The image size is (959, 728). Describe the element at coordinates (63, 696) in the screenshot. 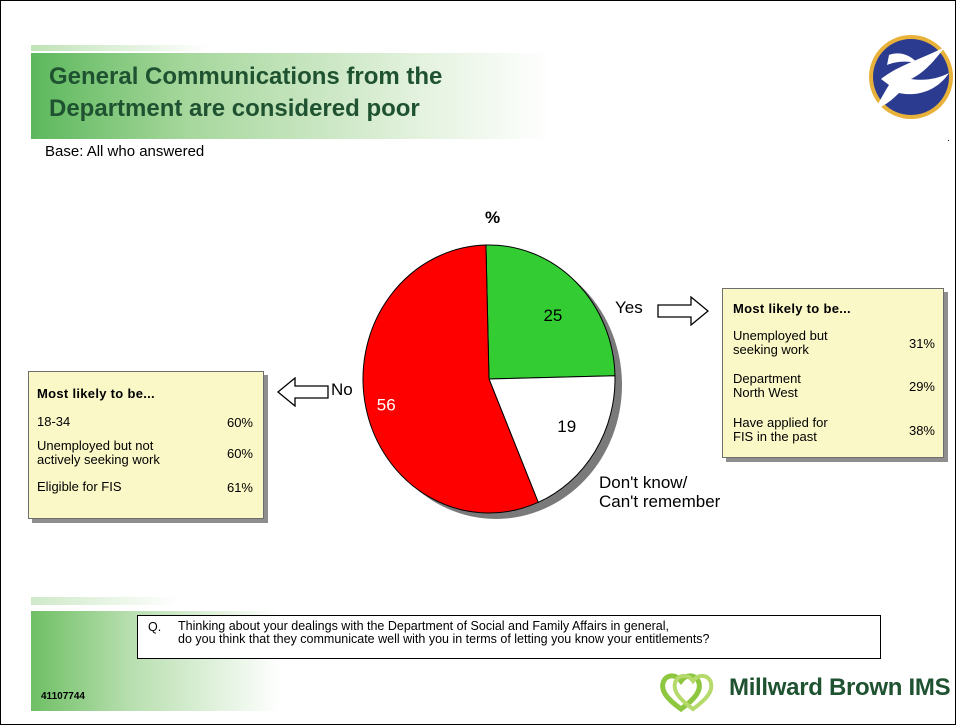

I see `slide-code: 41107744` at that location.